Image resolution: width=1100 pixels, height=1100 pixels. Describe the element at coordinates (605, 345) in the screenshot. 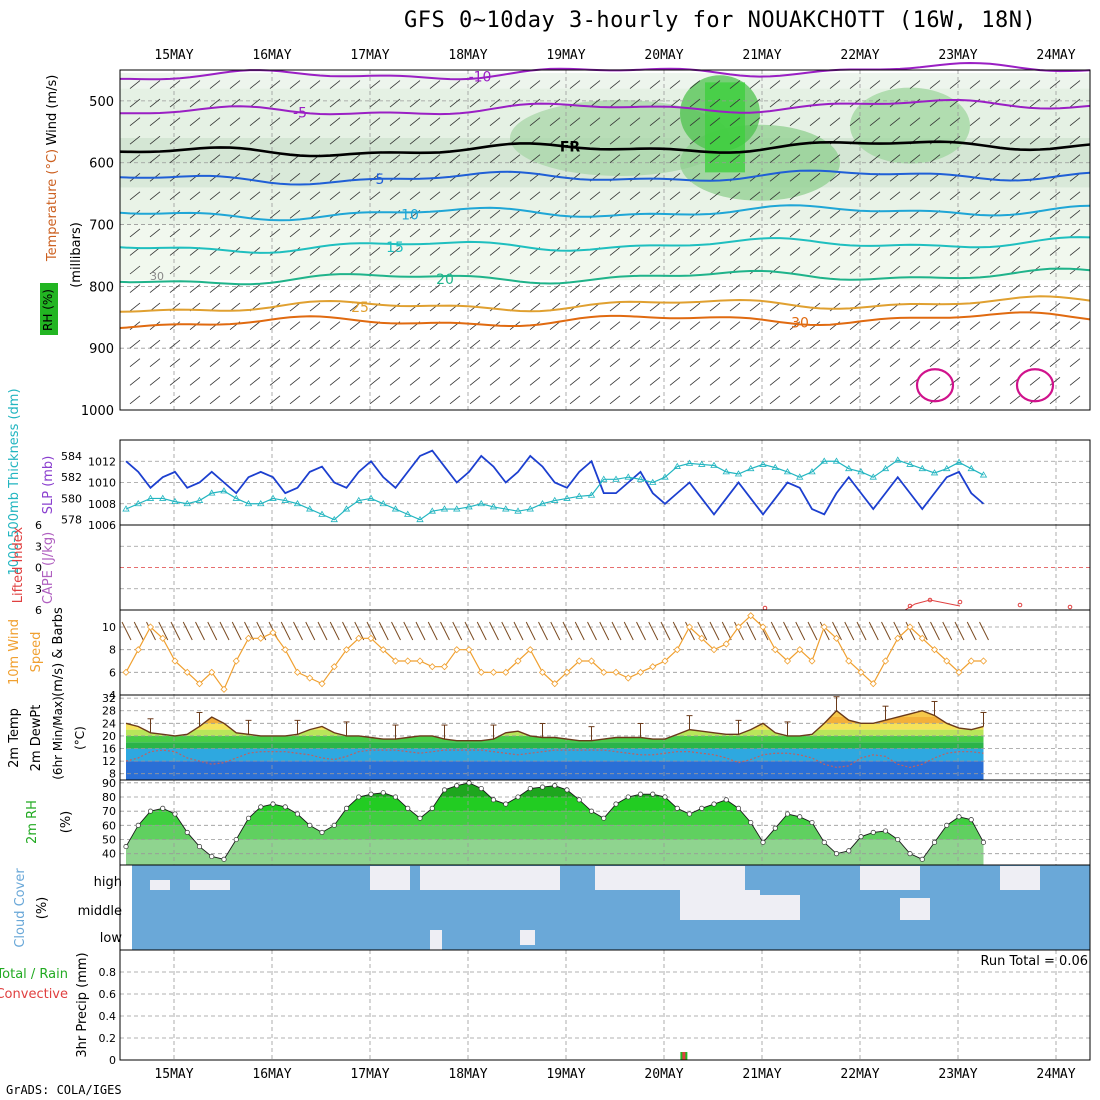

I see `lower-fill` at that location.